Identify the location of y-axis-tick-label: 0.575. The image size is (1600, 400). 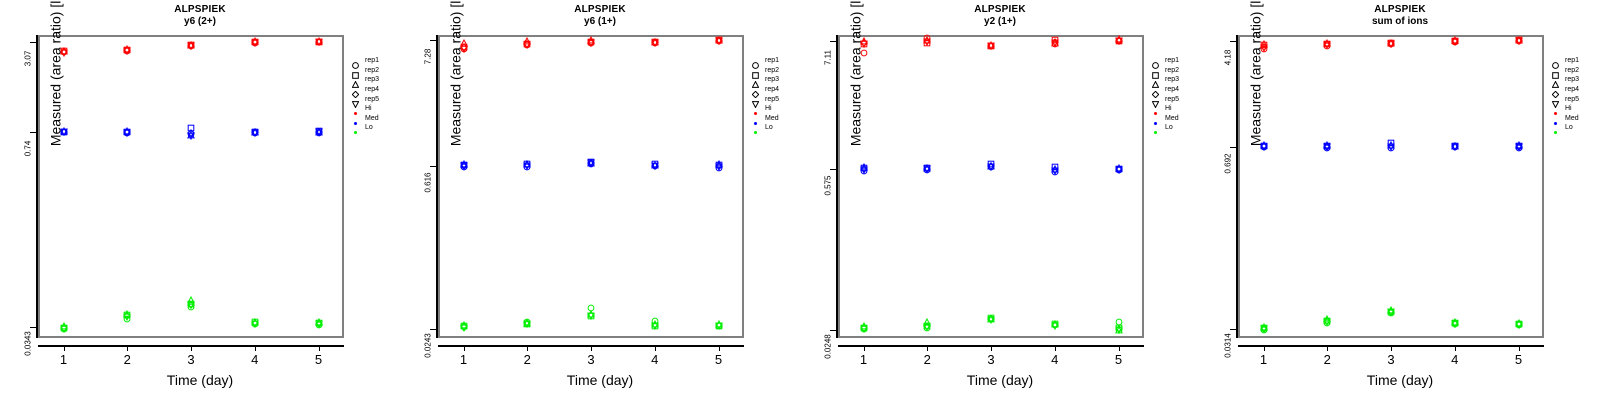
(828, 185).